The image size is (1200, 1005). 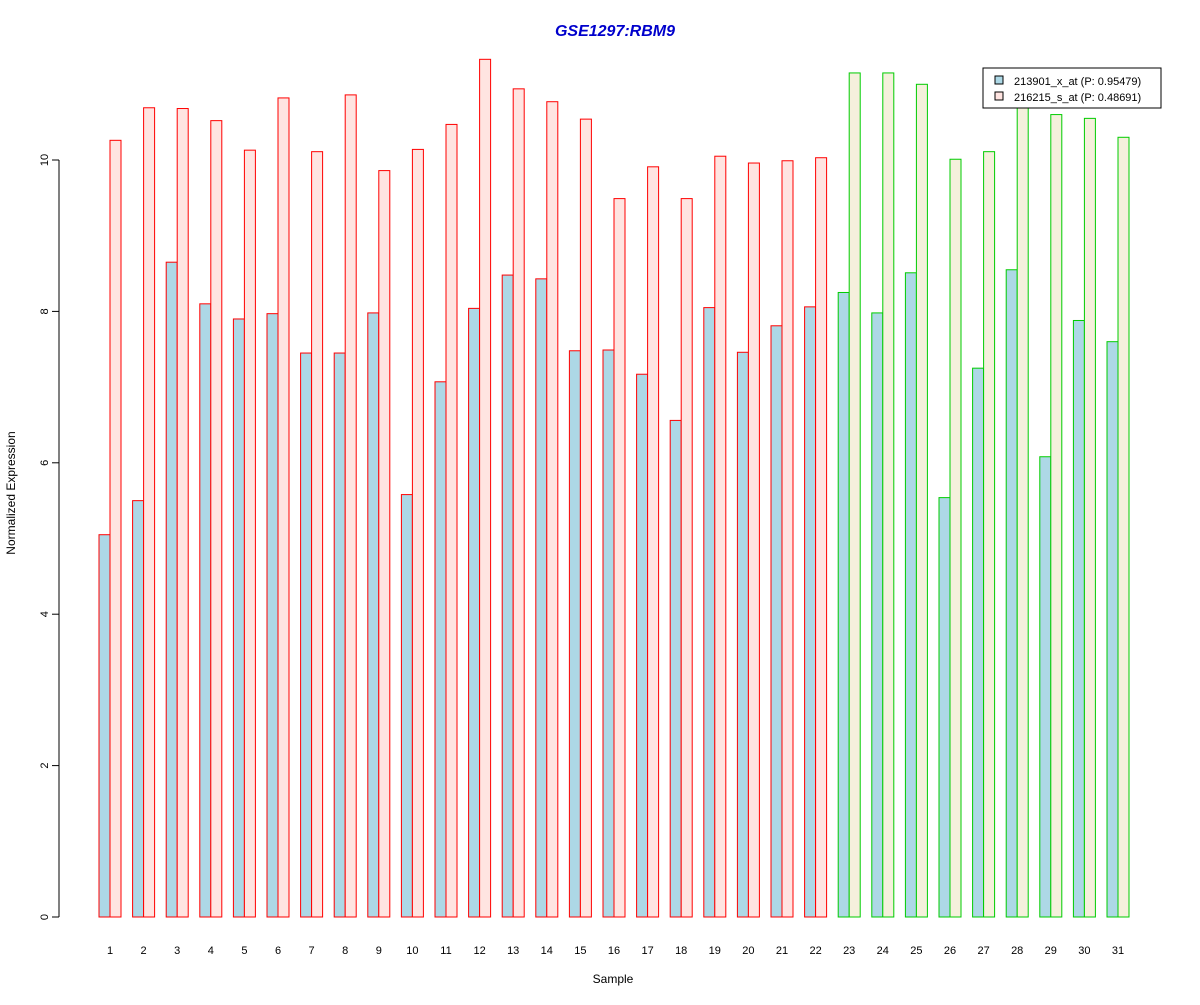 I want to click on x-tick-label: 22, so click(x=815, y=951).